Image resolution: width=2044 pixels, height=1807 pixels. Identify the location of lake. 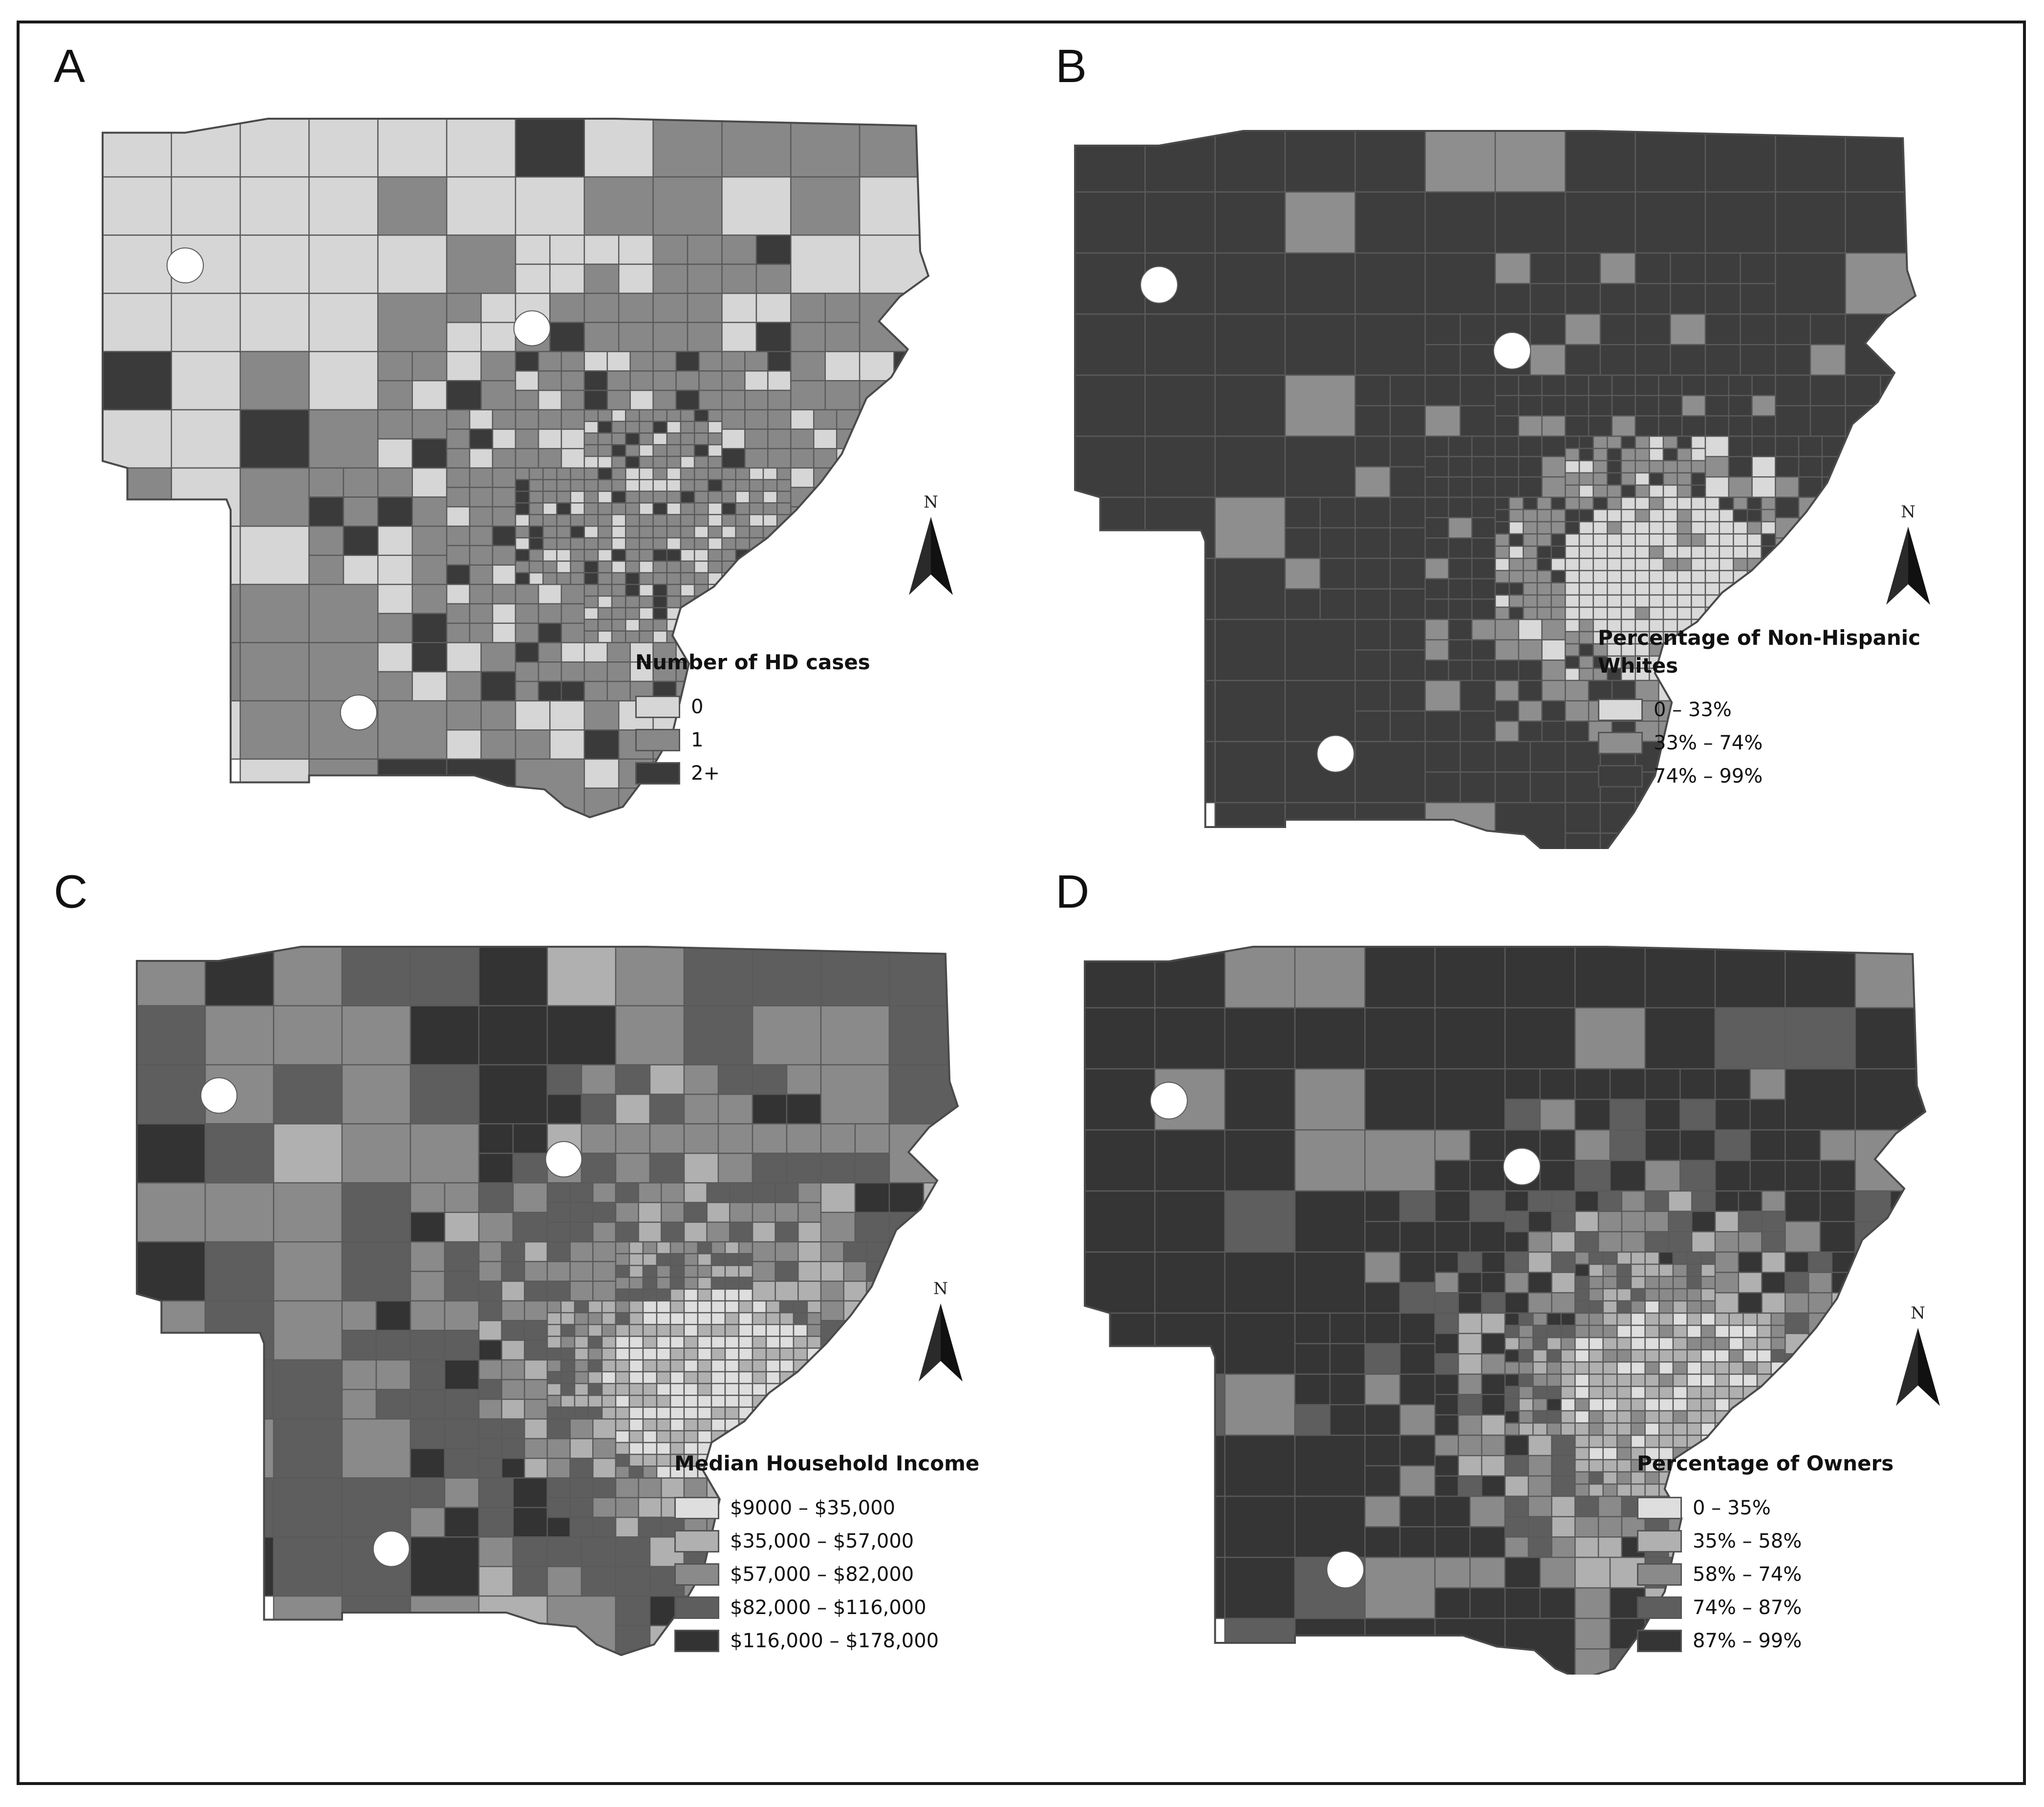
(359, 712).